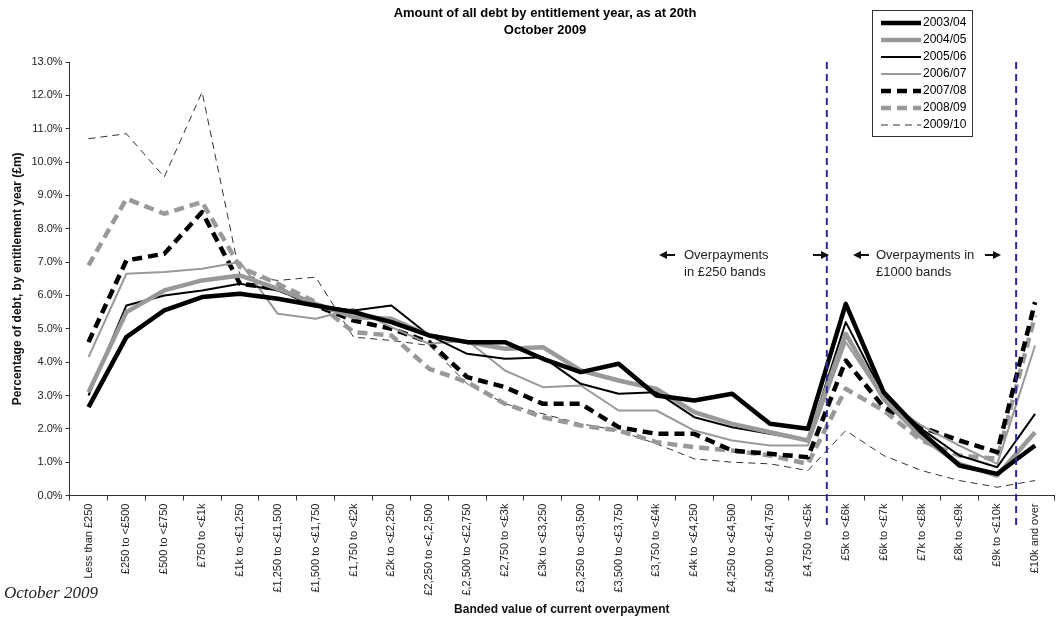 The width and height of the screenshot is (1058, 639). Describe the element at coordinates (50, 427) in the screenshot. I see `y-tick-label: 2.0%` at that location.